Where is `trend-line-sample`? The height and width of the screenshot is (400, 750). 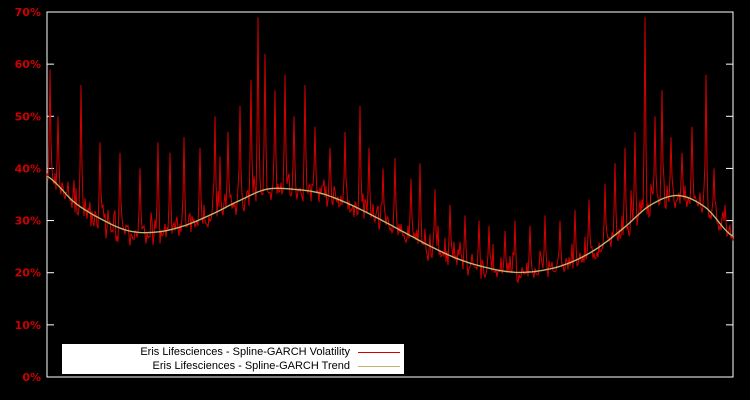 trend-line-sample is located at coordinates (379, 366).